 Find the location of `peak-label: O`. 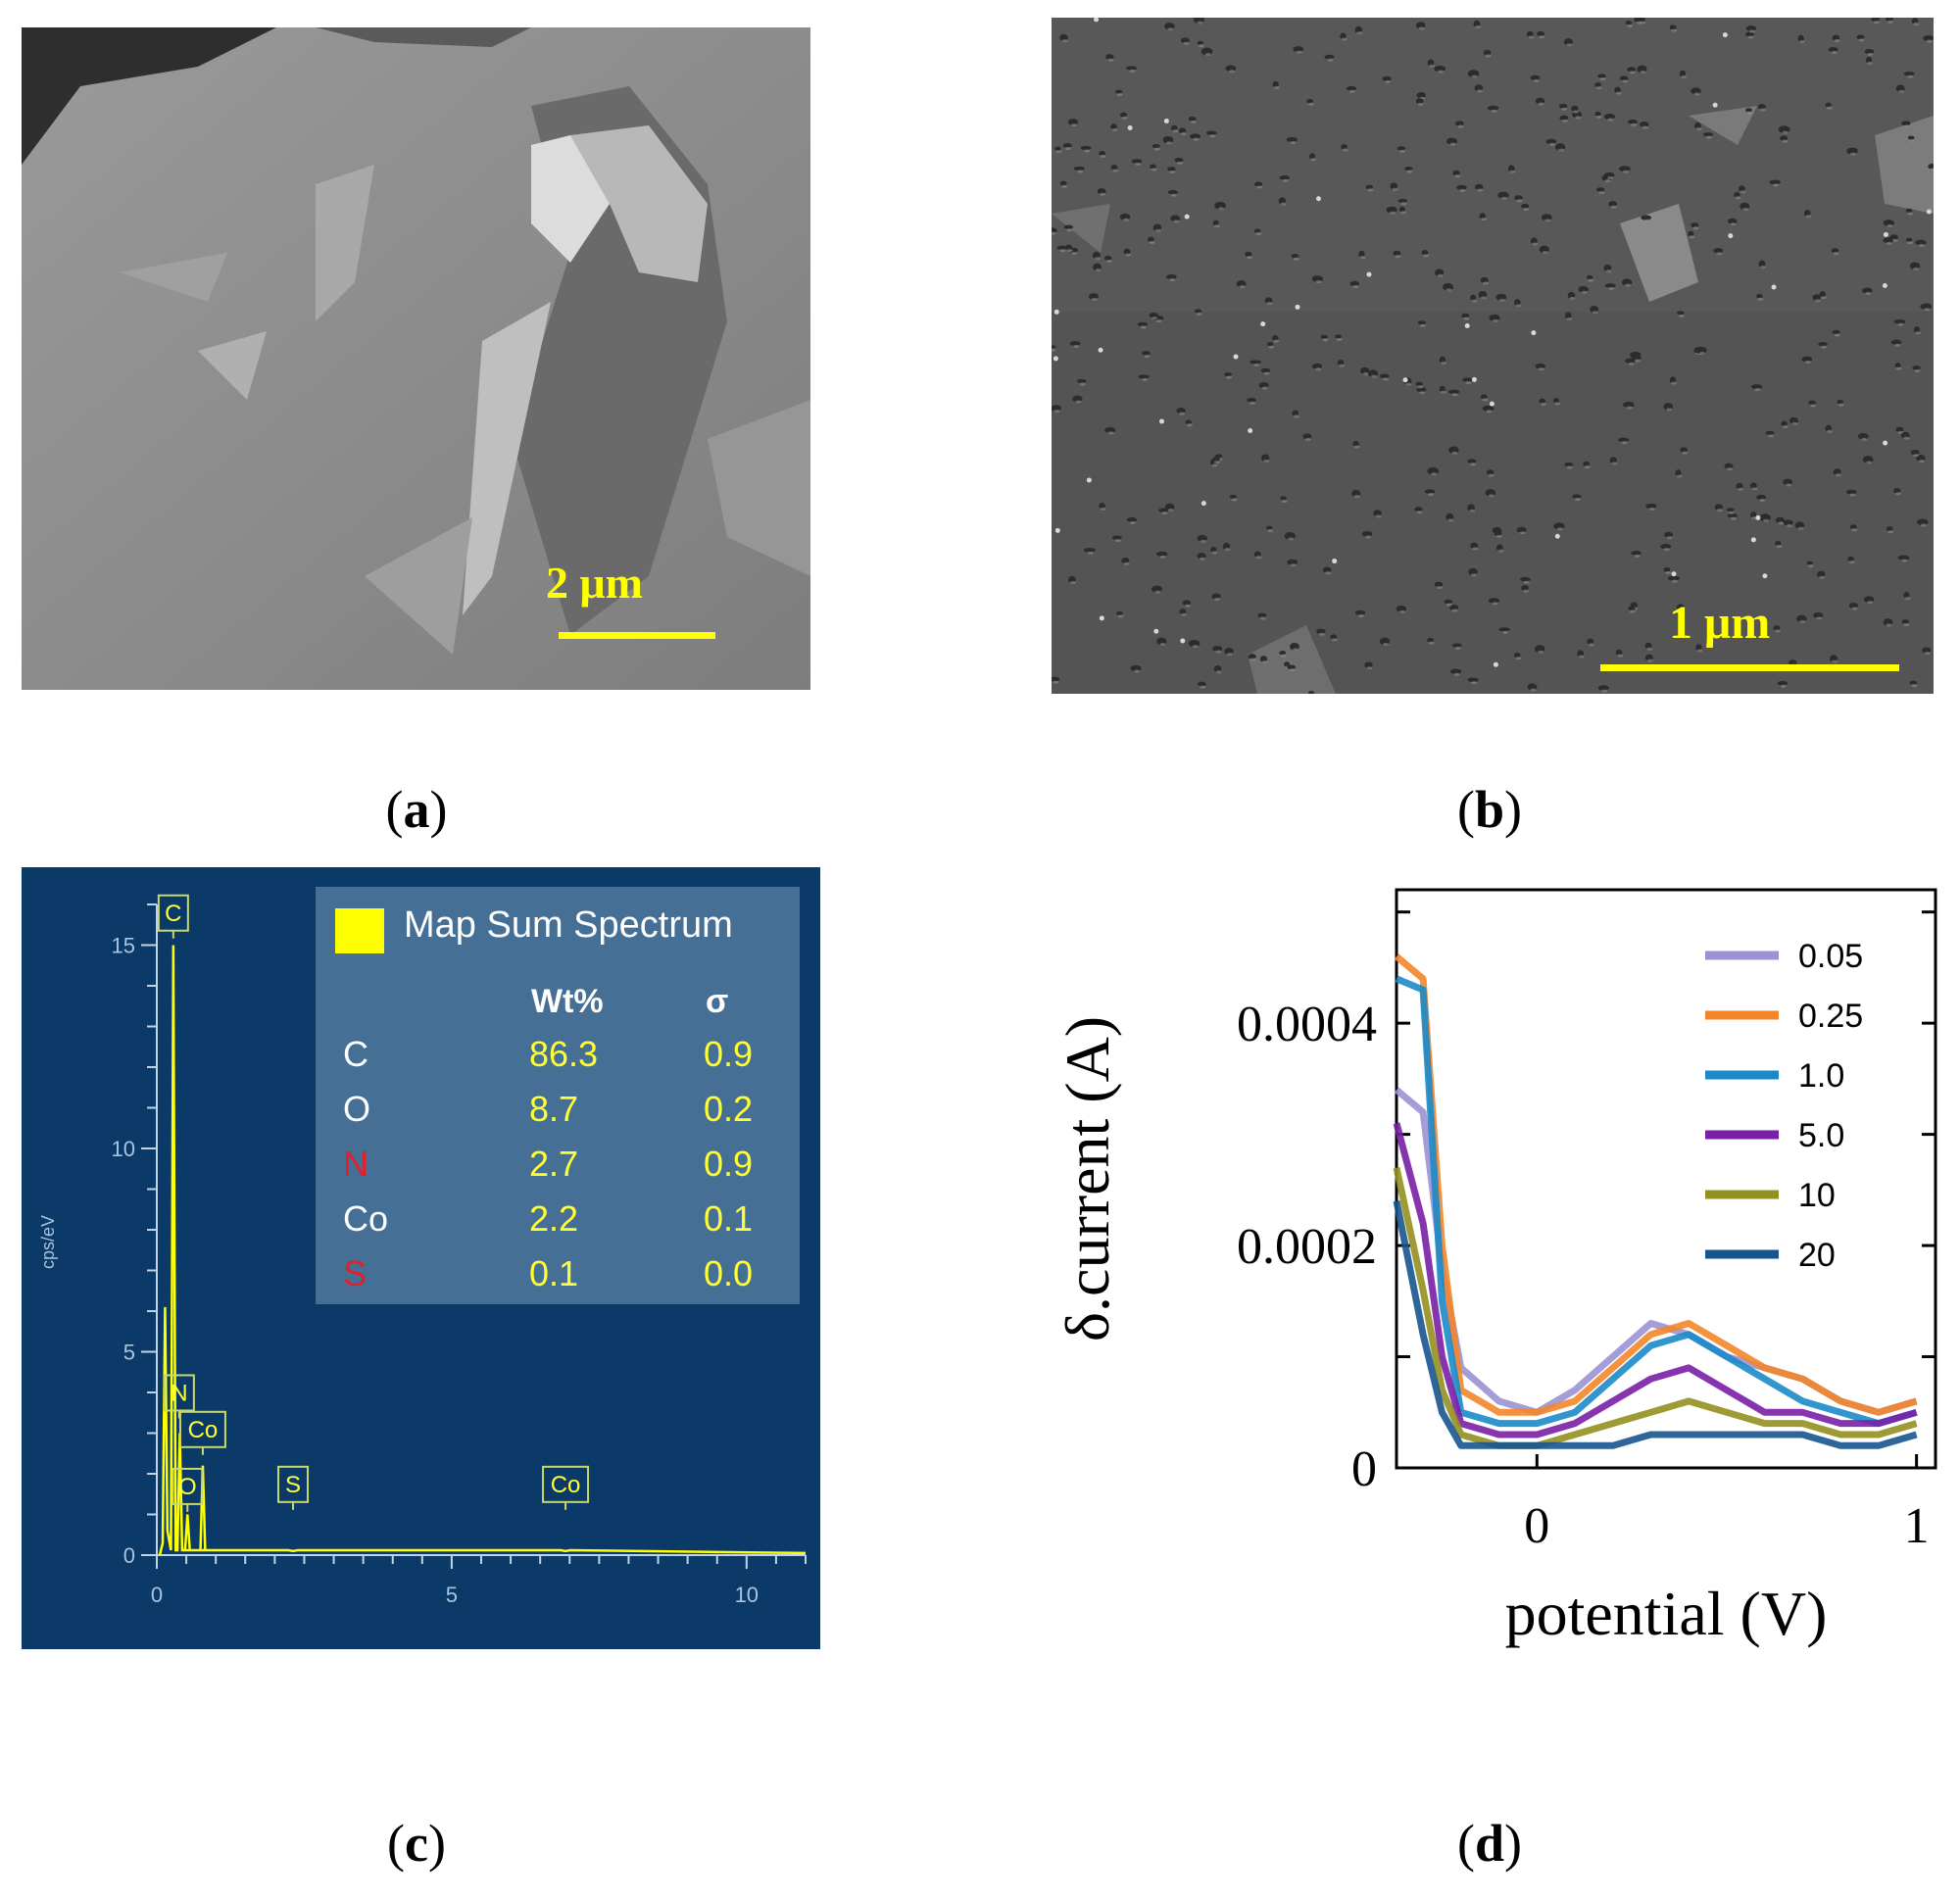

peak-label: O is located at coordinates (187, 1487).